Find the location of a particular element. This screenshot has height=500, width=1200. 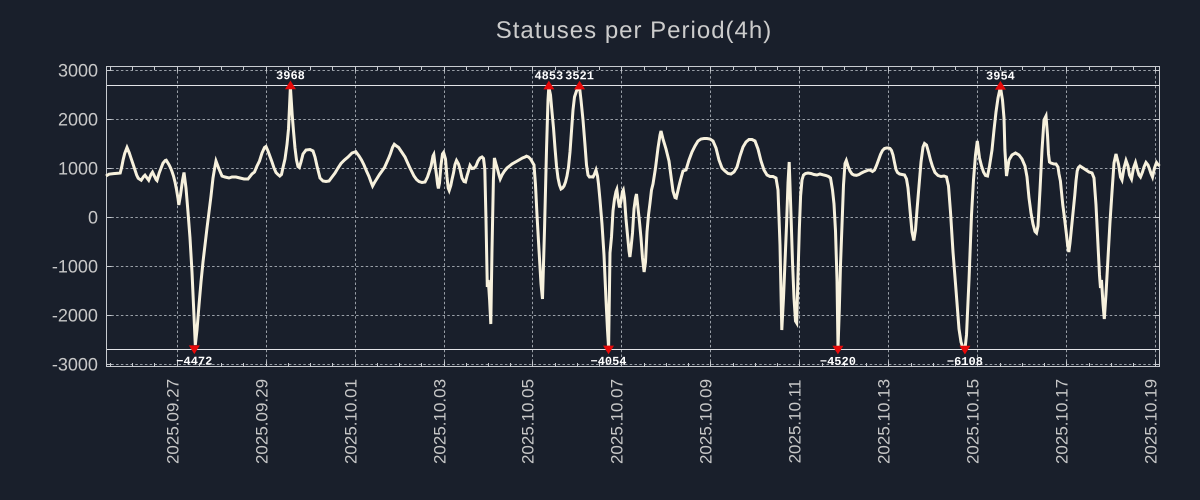

svg-text: 3954 is located at coordinates (1000, 77).